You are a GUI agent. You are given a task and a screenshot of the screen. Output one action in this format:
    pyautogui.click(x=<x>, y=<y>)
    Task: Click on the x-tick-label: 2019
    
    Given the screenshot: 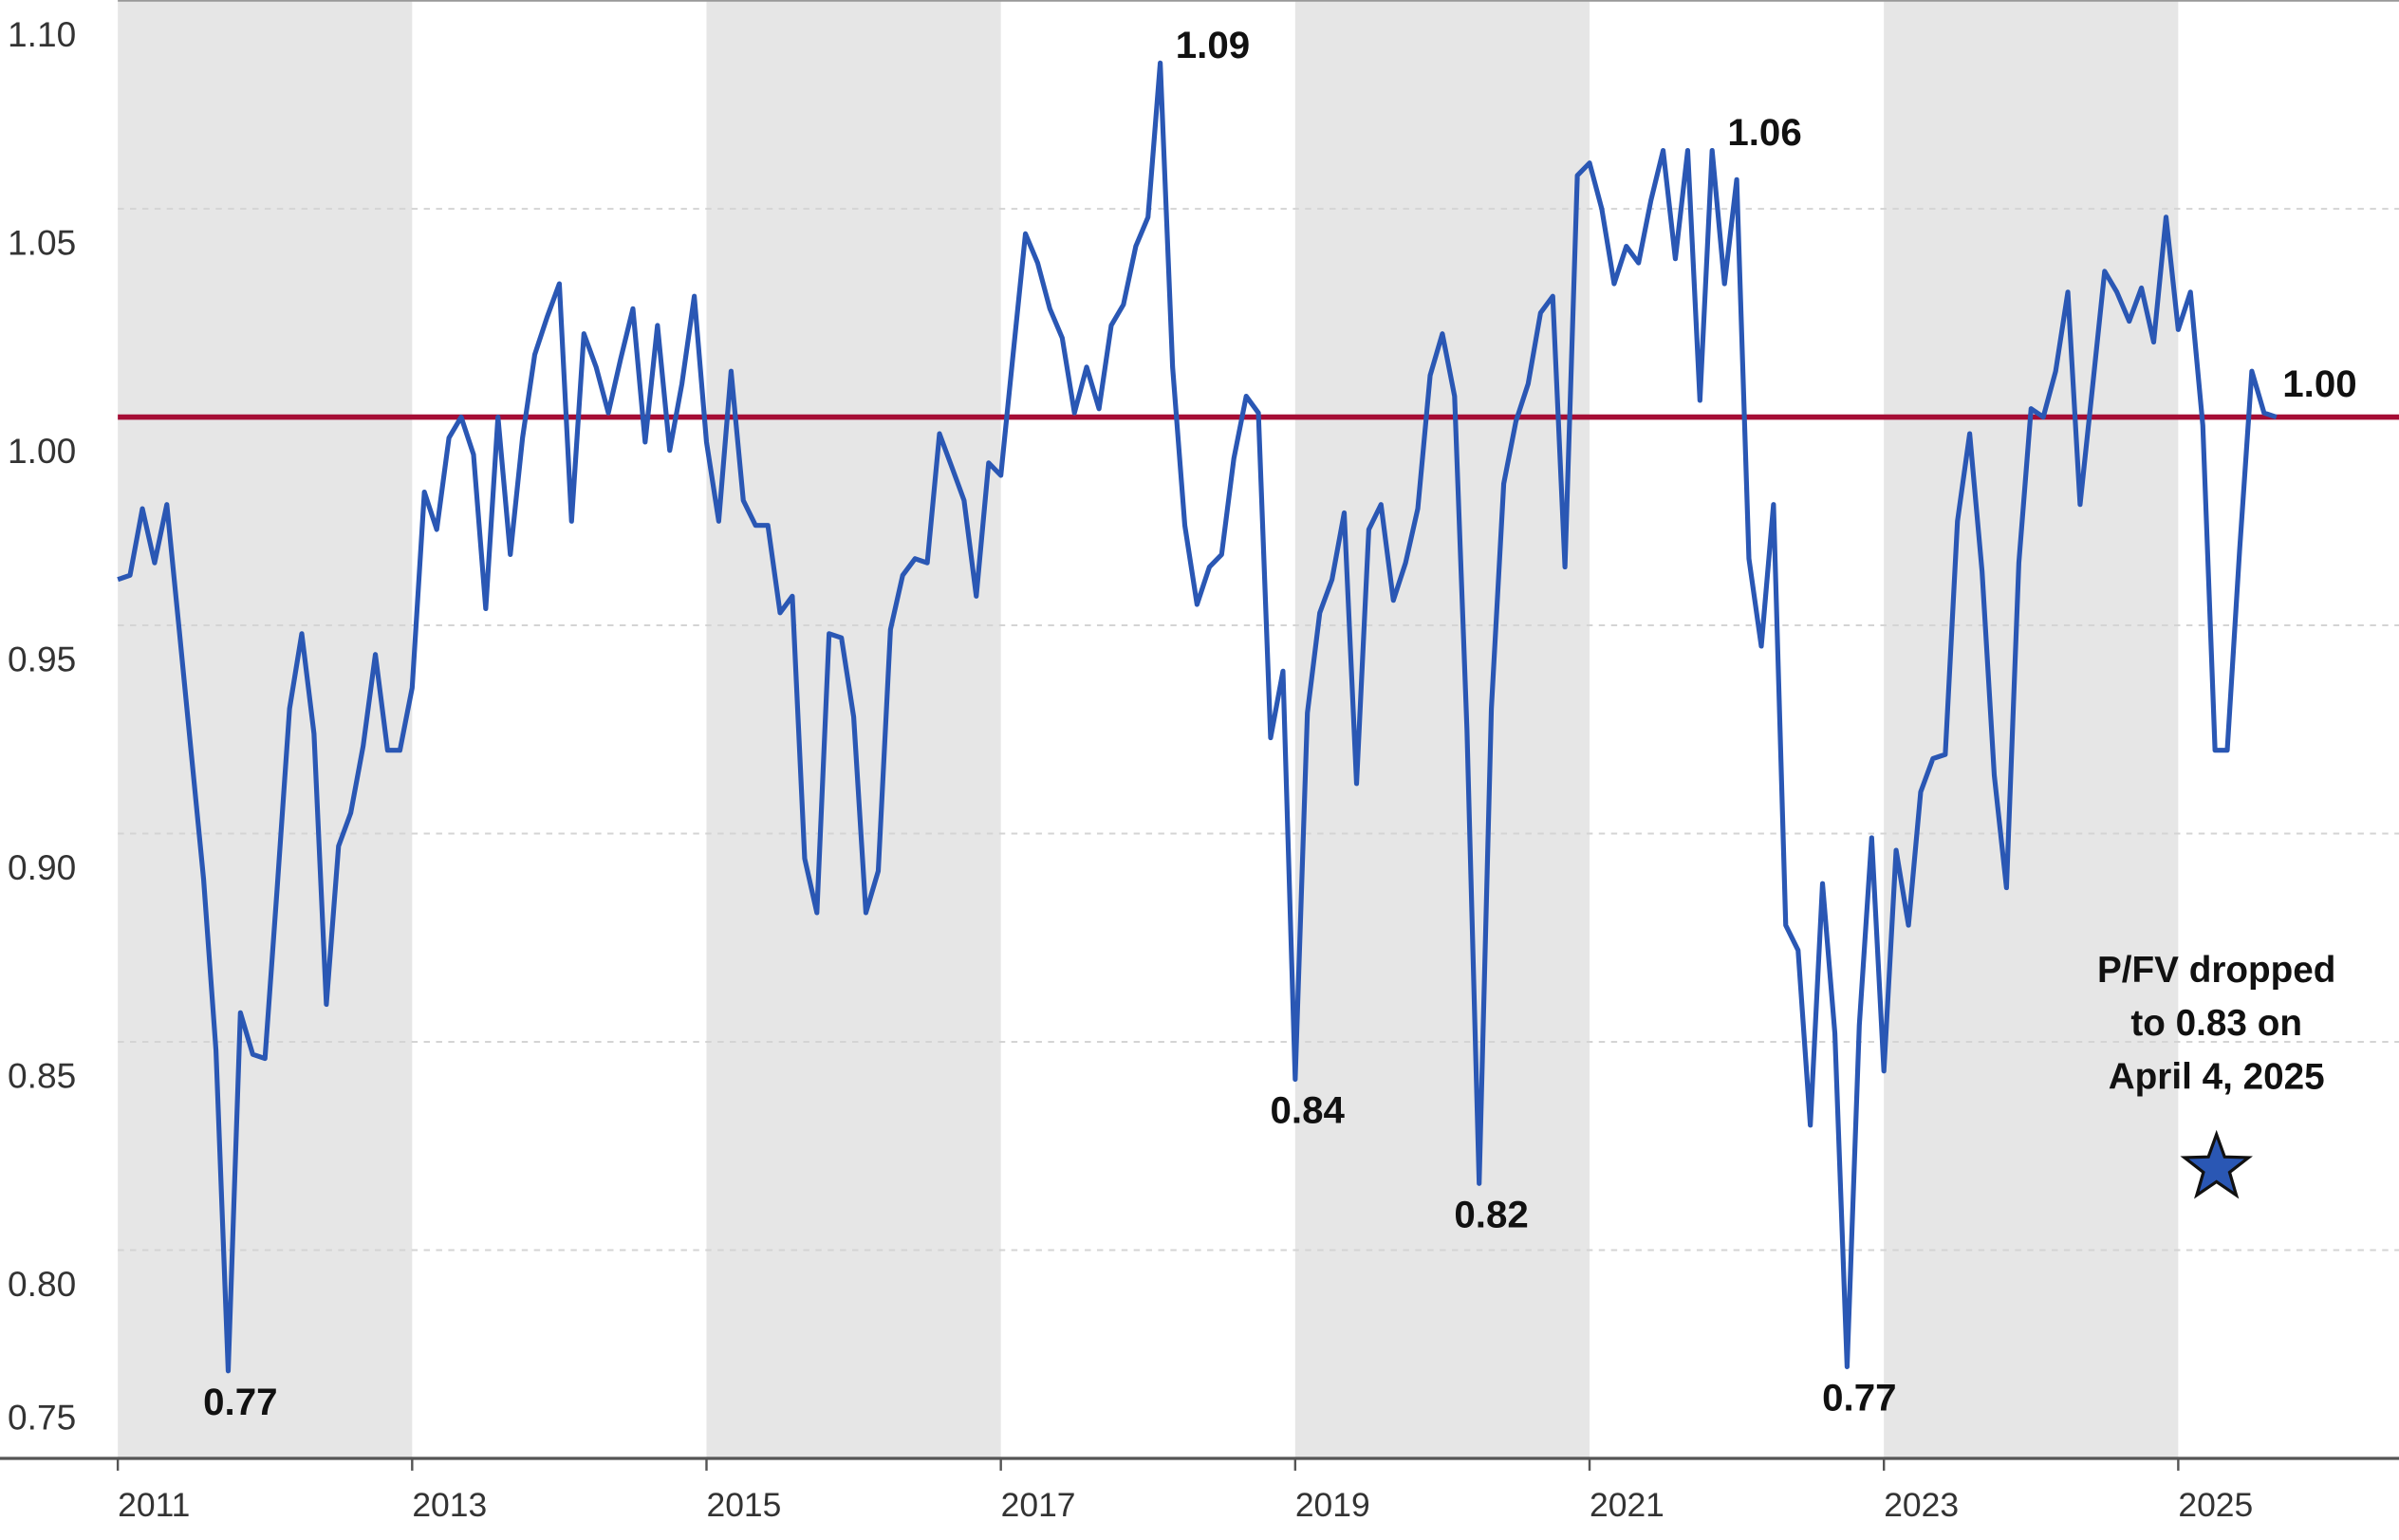 What is the action you would take?
    pyautogui.click(x=1333, y=1505)
    